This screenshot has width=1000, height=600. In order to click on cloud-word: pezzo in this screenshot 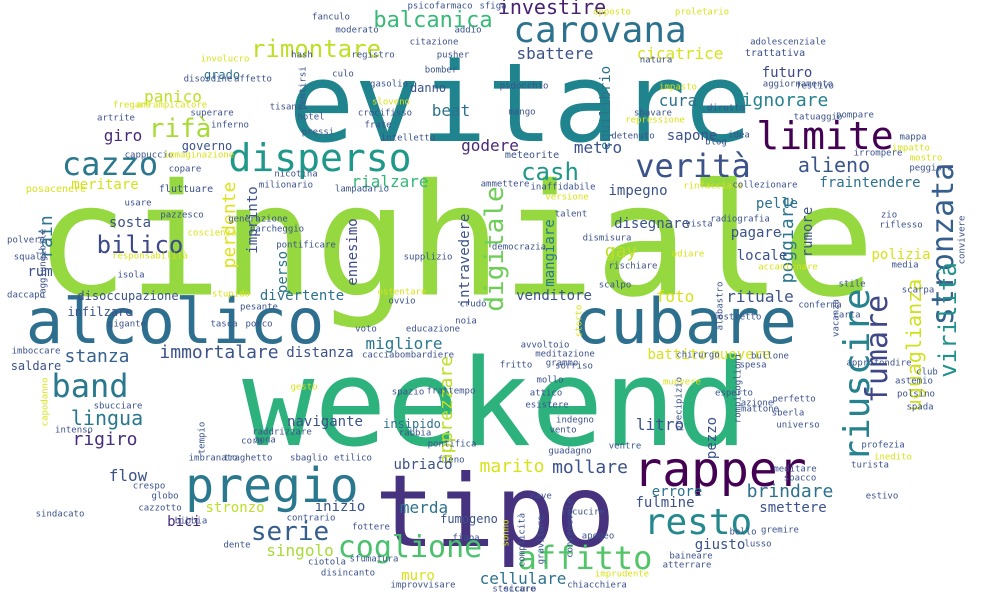, I will do `click(712, 438)`.